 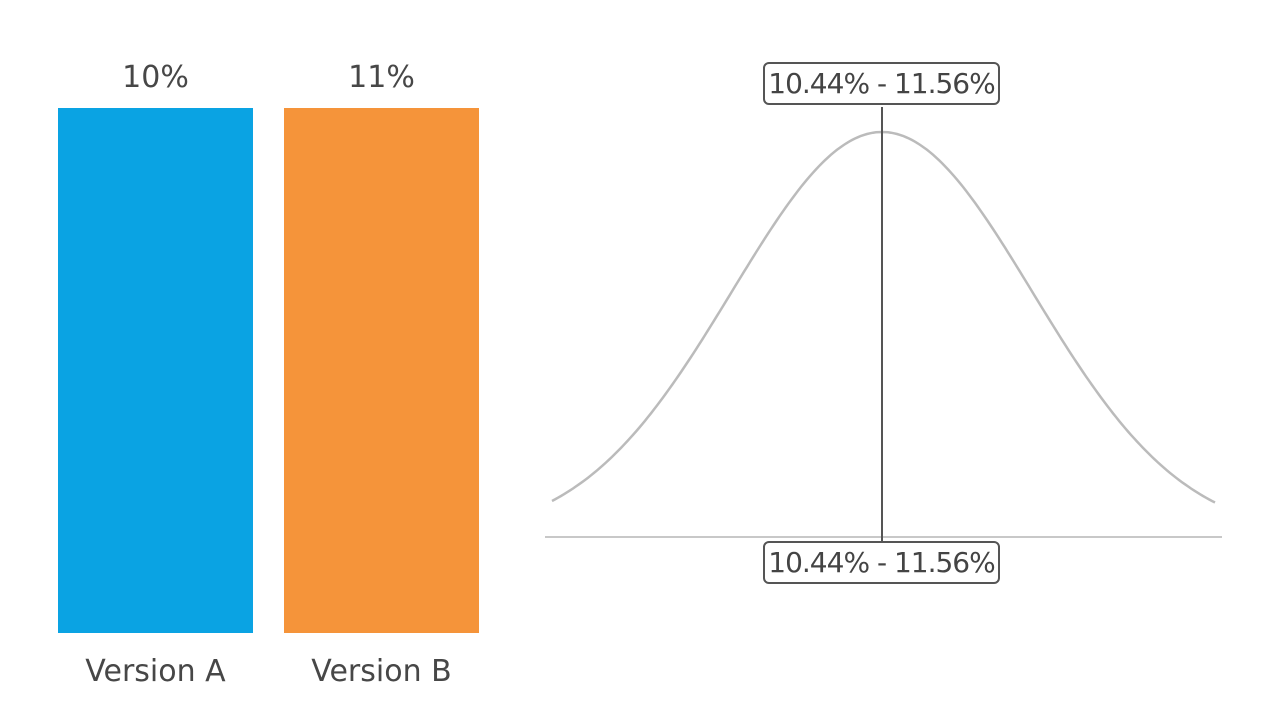 I want to click on interval-label-bottom: 10.44% - 11.56%, so click(x=881, y=562).